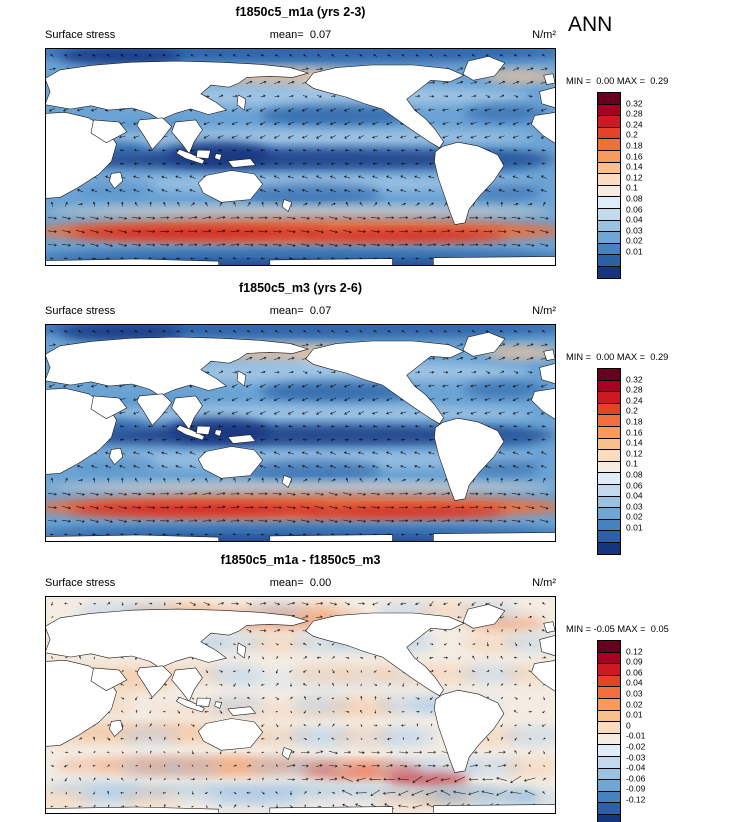  What do you see at coordinates (634, 103) in the screenshot?
I see `colorbar-tick-label: 0.32` at bounding box center [634, 103].